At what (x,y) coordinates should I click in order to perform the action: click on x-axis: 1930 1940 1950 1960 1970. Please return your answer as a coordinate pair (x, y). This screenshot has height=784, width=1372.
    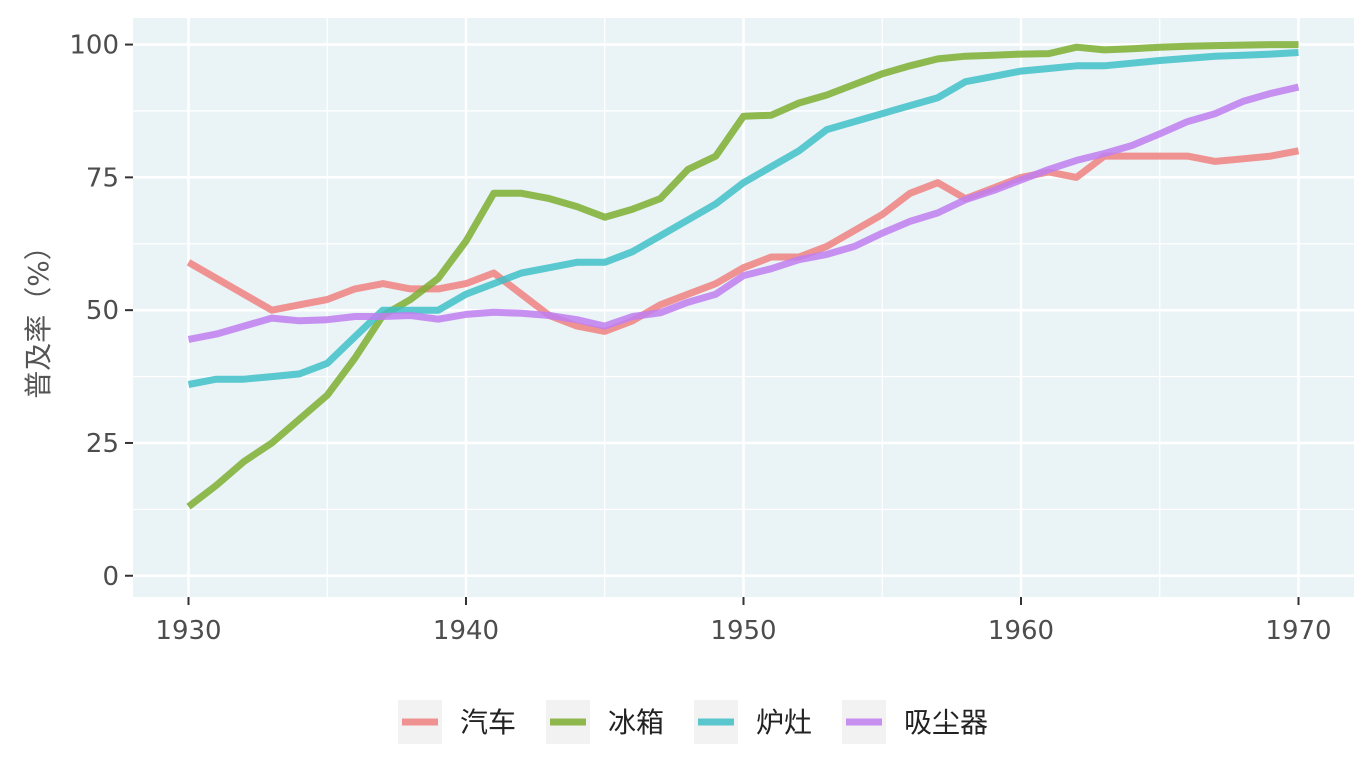
    Looking at the image, I should click on (743, 621).